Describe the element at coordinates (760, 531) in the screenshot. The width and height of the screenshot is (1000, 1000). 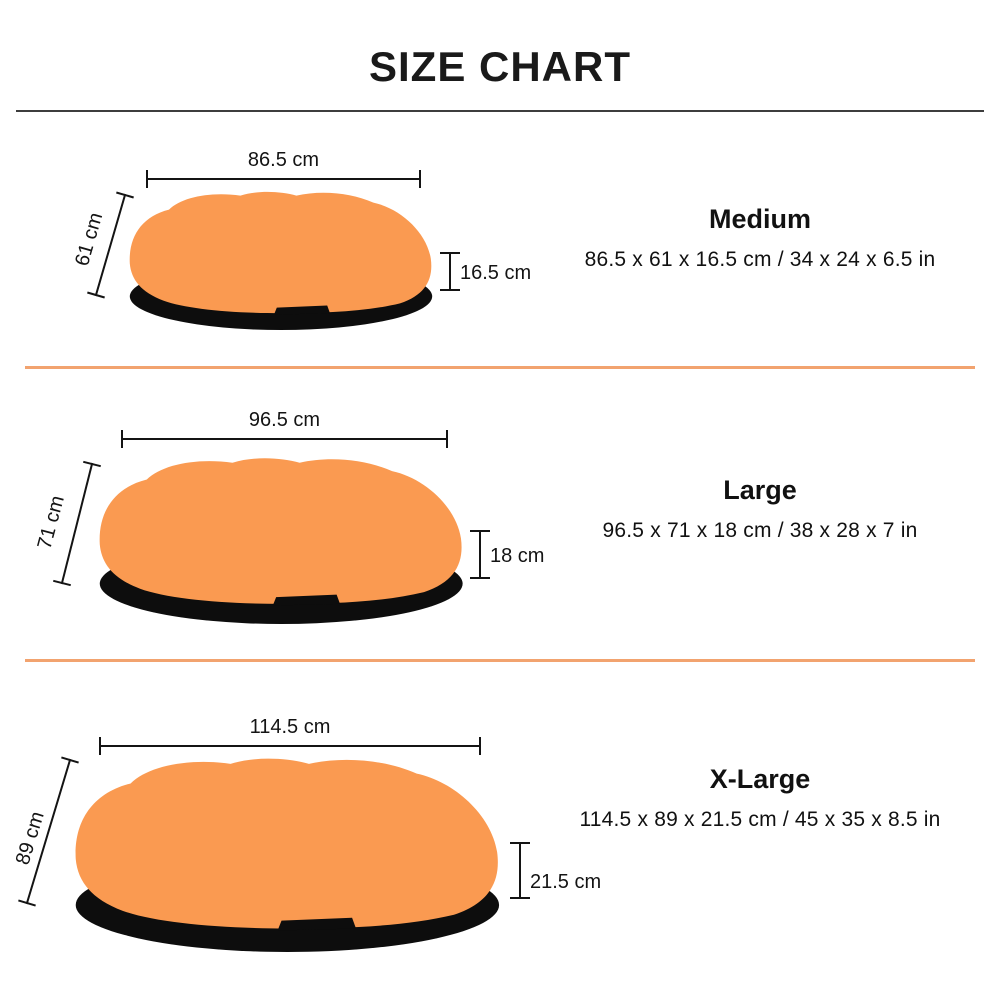
I see `size-dimensions: 96.5 x 71 x 18 cm / 38 x 28 x 7 in` at that location.